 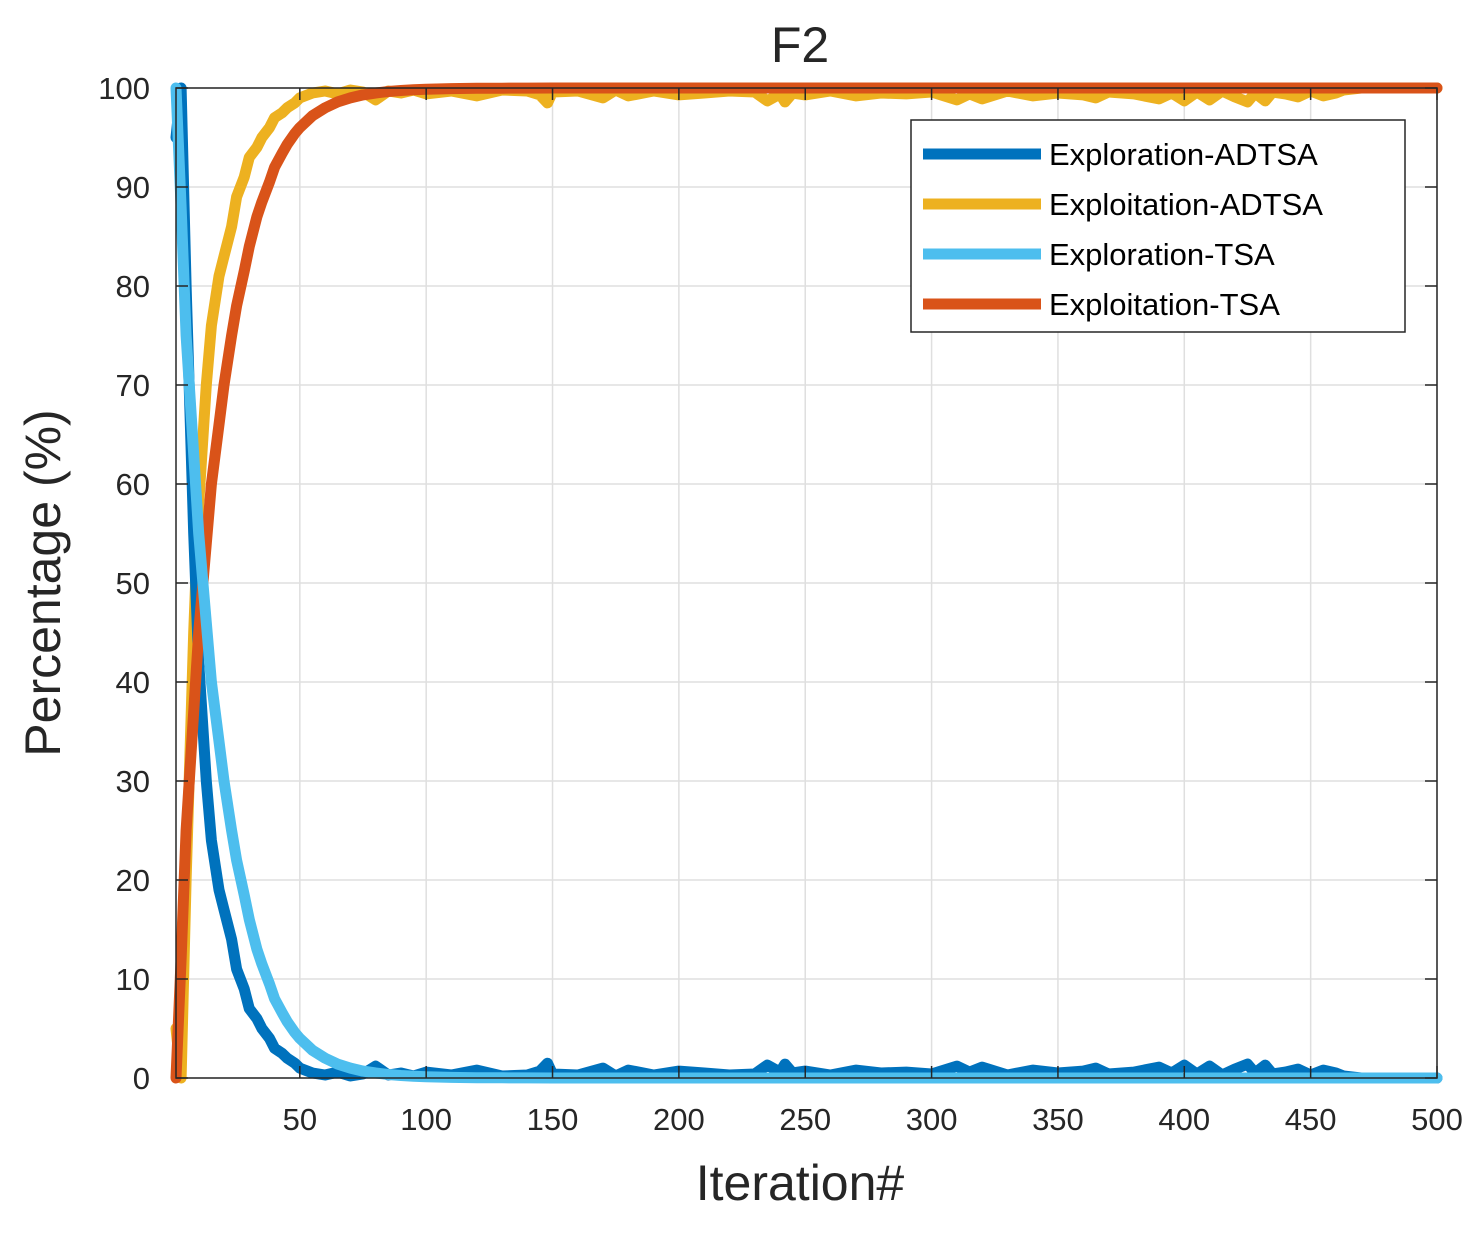 I want to click on y-tick-label: 70, so click(x=133, y=385).